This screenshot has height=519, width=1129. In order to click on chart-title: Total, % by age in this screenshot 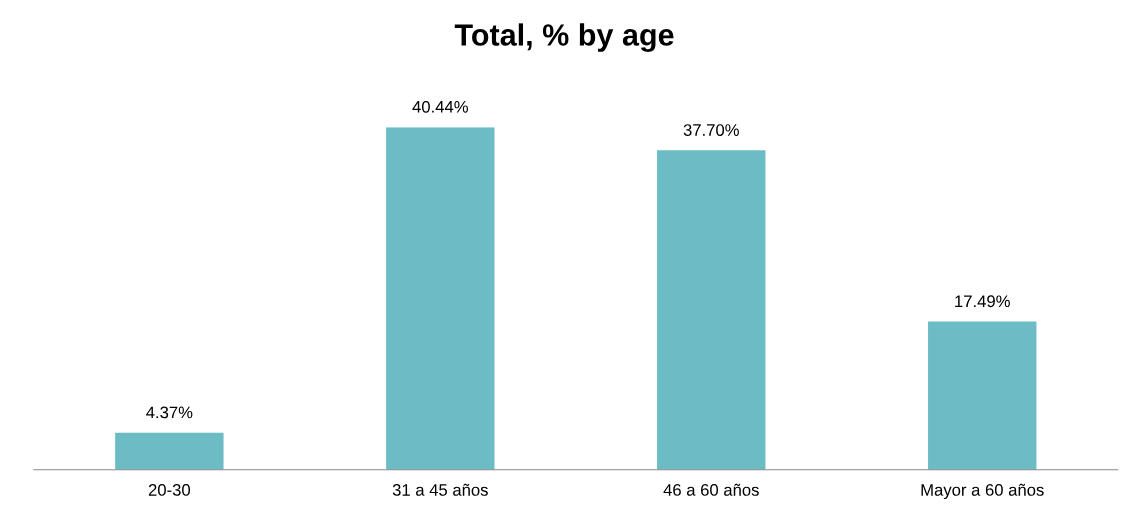, I will do `click(564, 37)`.